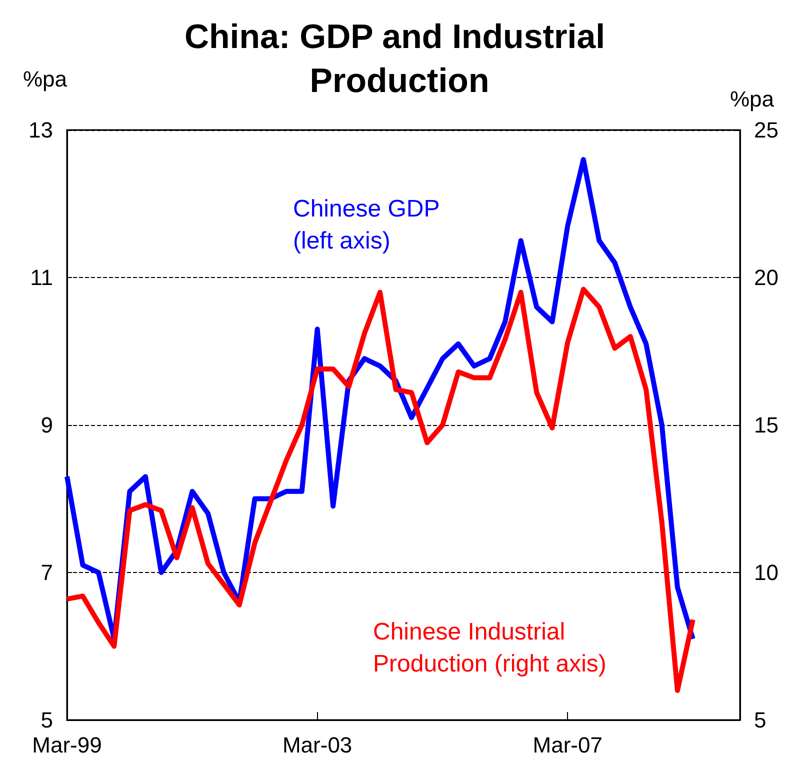 This screenshot has width=799, height=778. I want to click on y-tick-label: 11, so click(41, 277).